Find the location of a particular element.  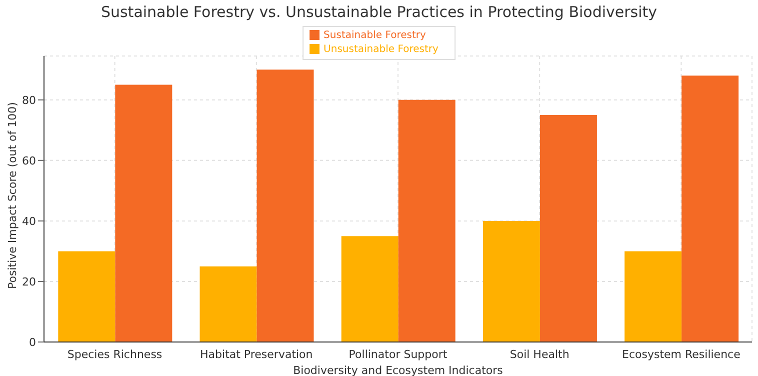

y-tick-label: 20 is located at coordinates (29, 281).